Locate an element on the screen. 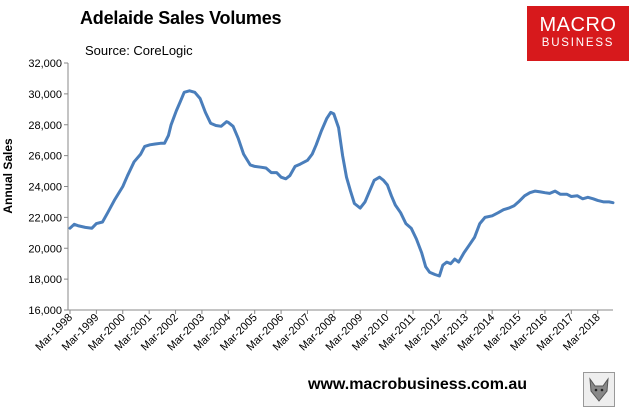 Image resolution: width=636 pixels, height=415 pixels. y-tick-label: 16,000 is located at coordinates (45, 311).